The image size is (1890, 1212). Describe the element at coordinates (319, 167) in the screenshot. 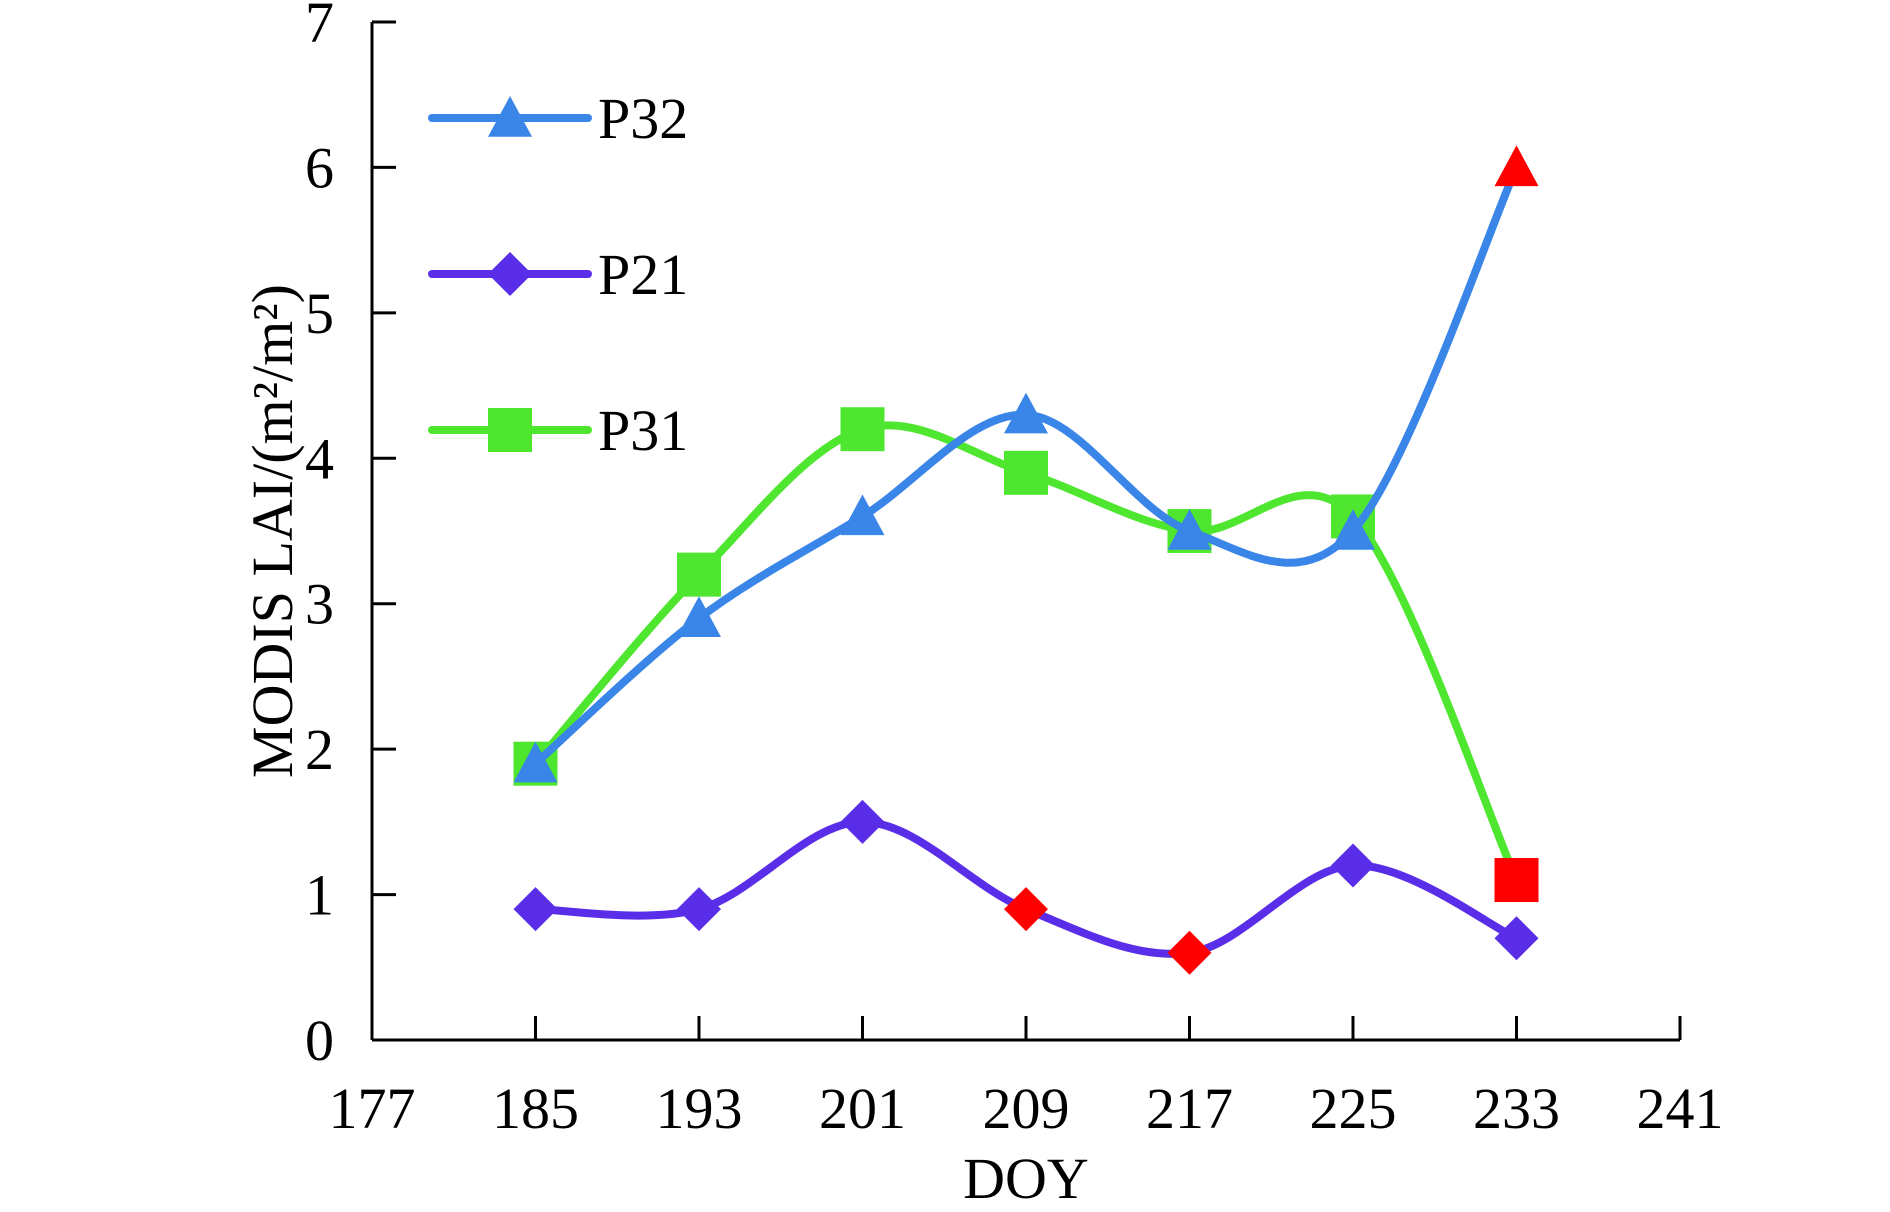

I see `y-tick-label: 6` at that location.